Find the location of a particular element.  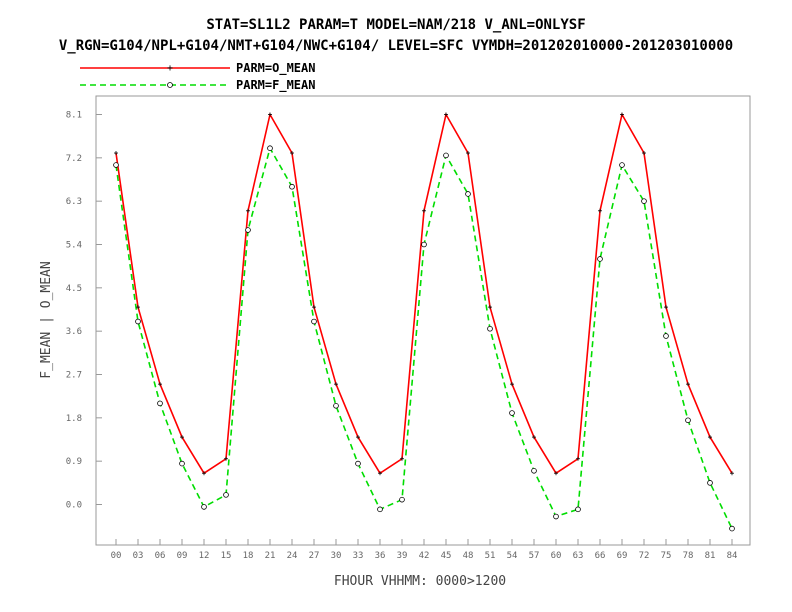

legend: + PARM=O_MEAN PARM=F_MEAN is located at coordinates (197, 77).